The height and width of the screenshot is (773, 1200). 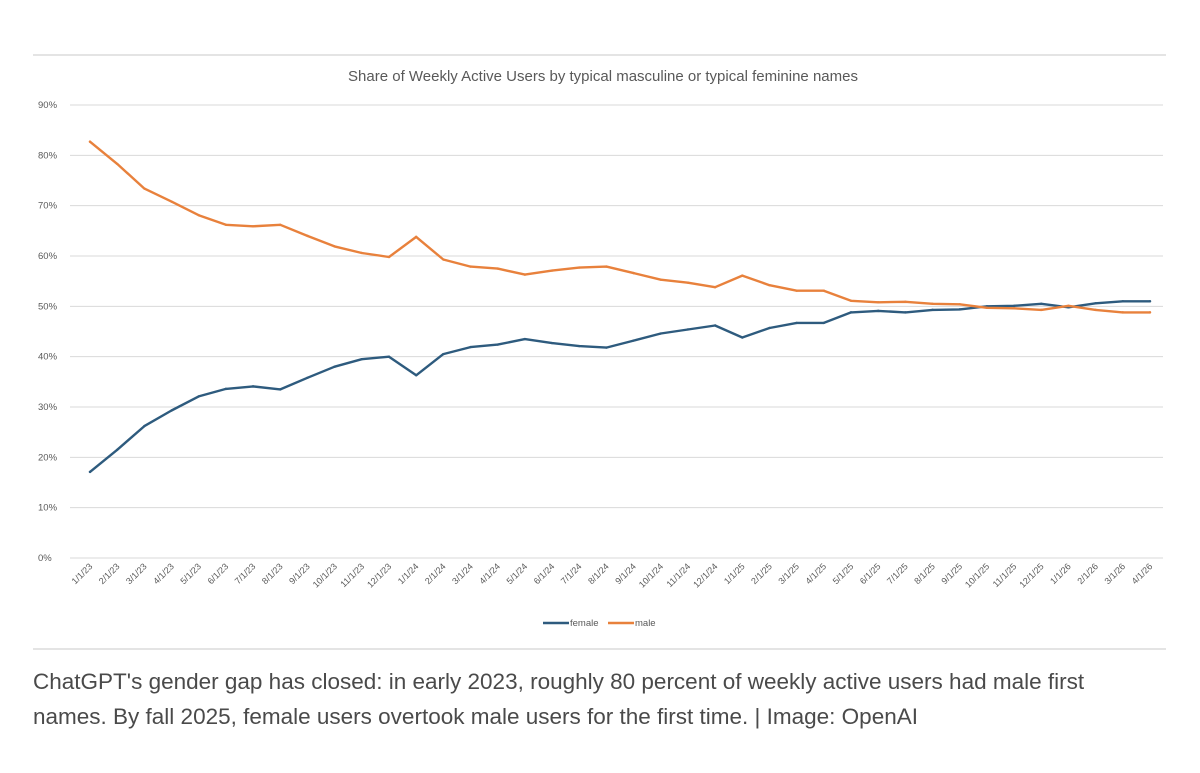 I want to click on y-tick-label: 80%, so click(x=48, y=155).